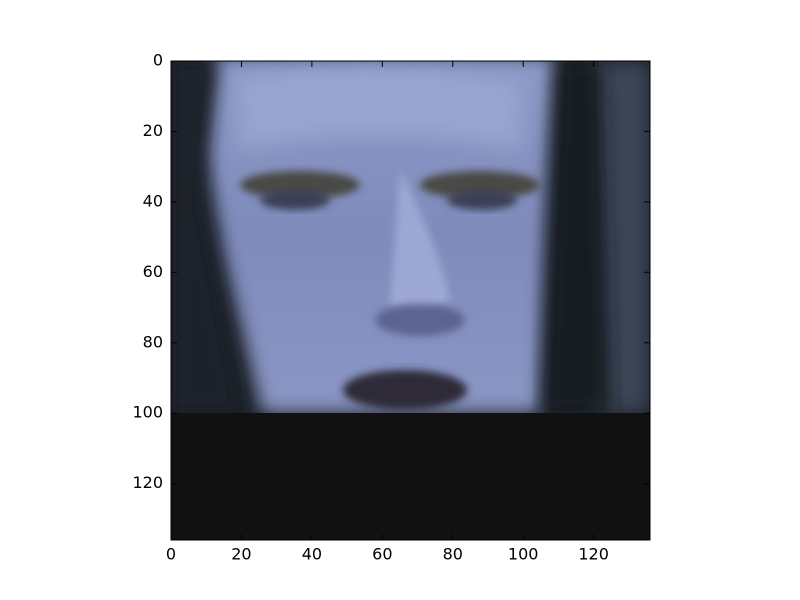 This screenshot has width=800, height=600. What do you see at coordinates (147, 482) in the screenshot?
I see `y-tick-label: 120` at bounding box center [147, 482].